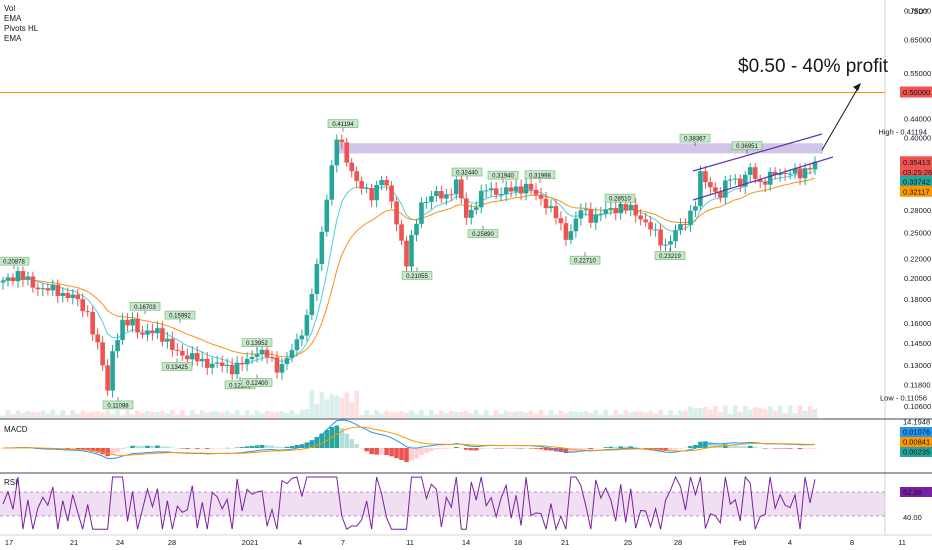 The image size is (932, 550). What do you see at coordinates (917, 138) in the screenshot?
I see `price-axis-tick: 0.40000` at bounding box center [917, 138].